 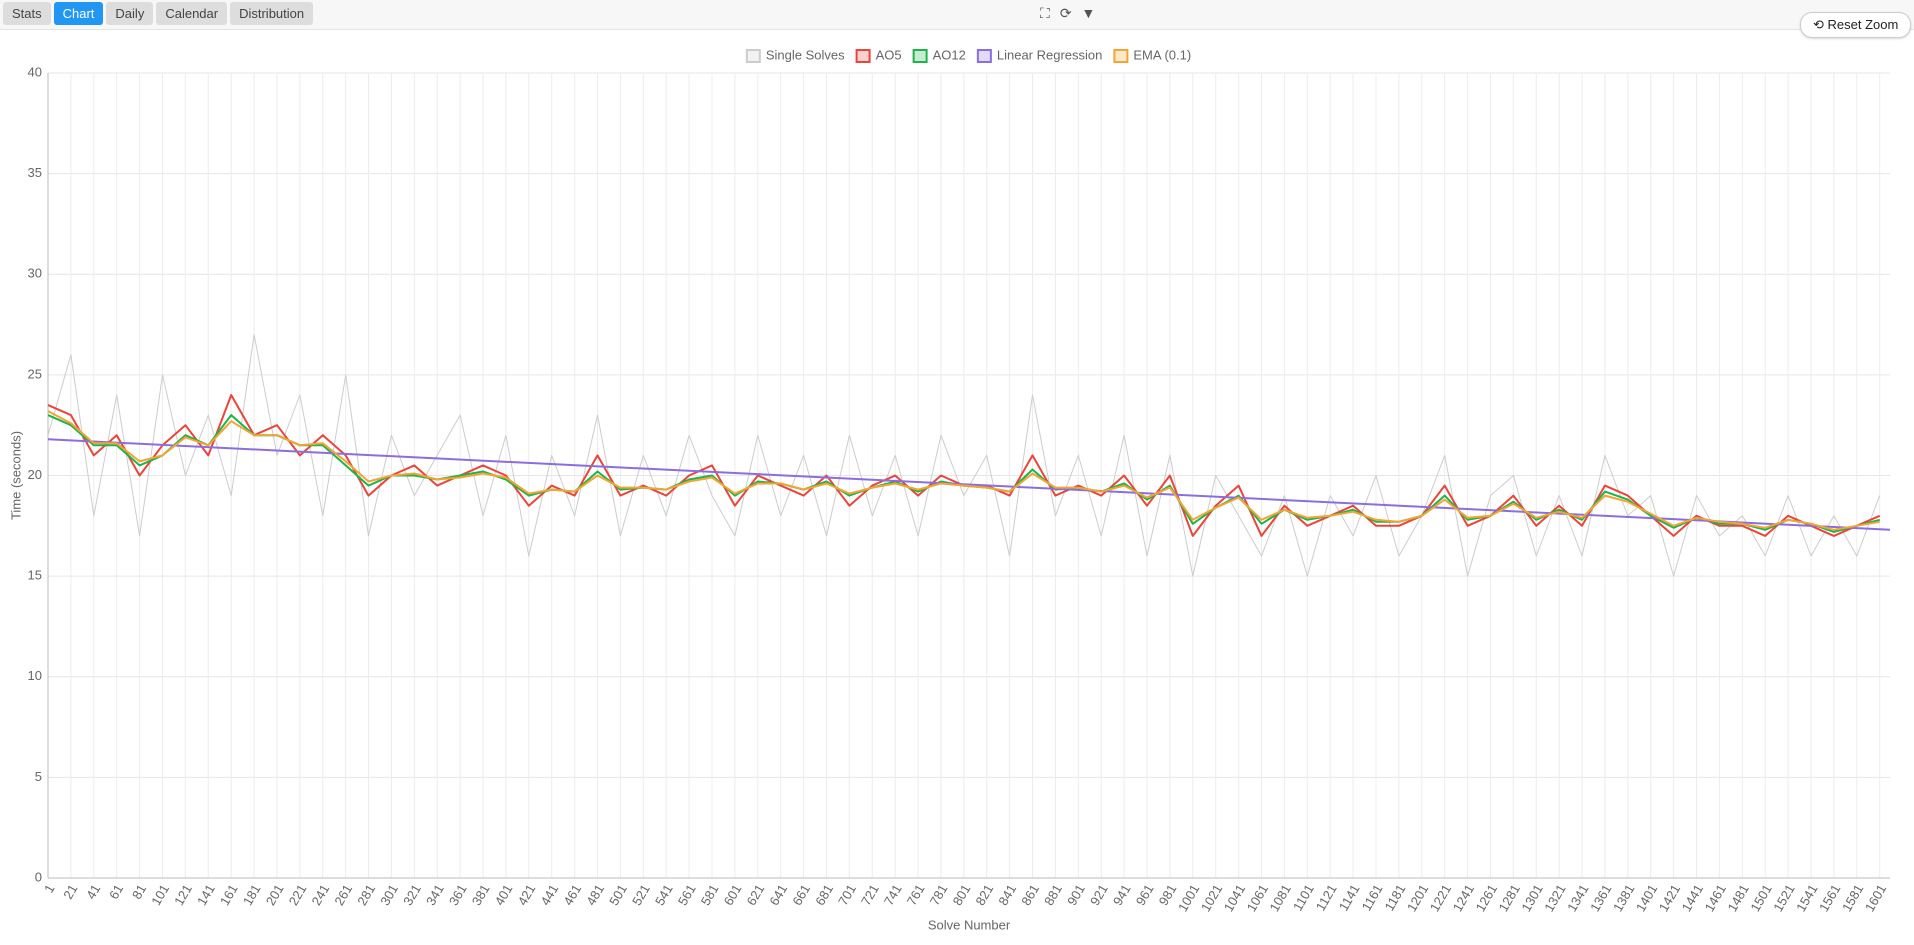 I want to click on y-axis-label: Time (seconds), so click(x=15, y=475).